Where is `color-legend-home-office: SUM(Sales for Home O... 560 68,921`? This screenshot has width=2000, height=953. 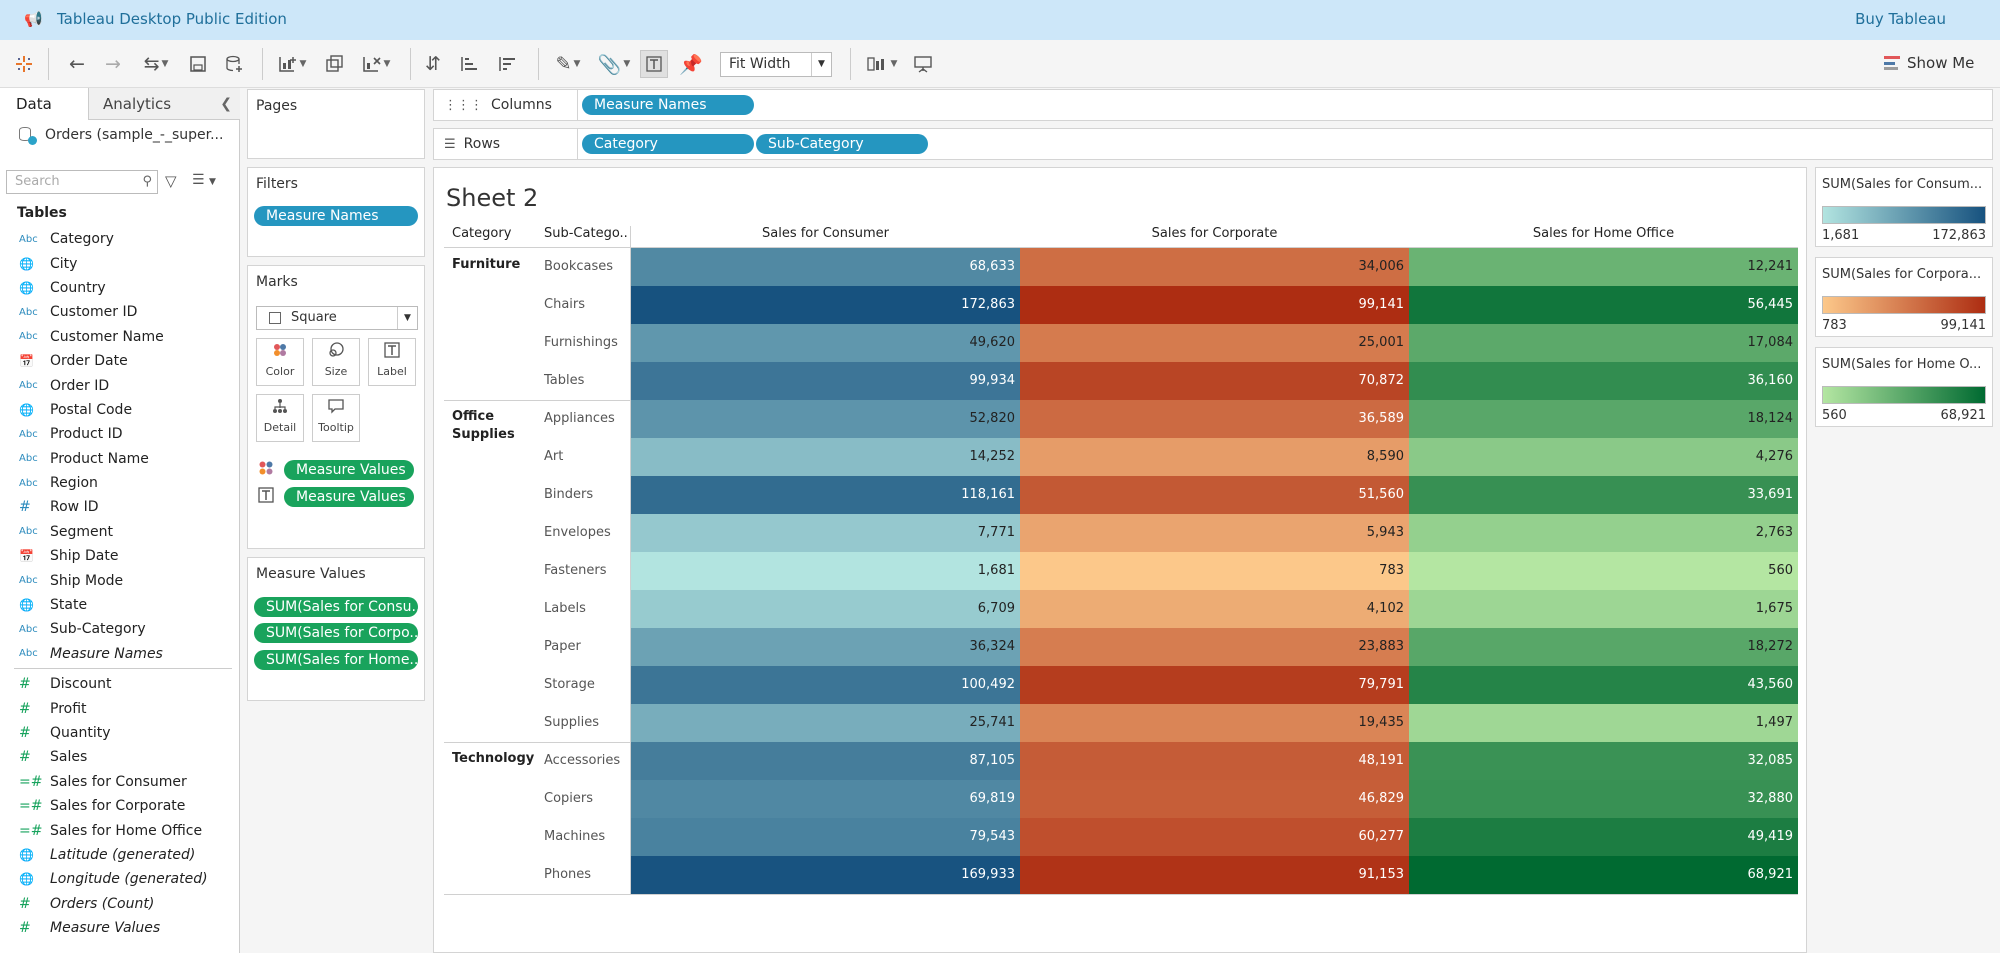 color-legend-home-office: SUM(Sales for Home O... 560 68,921 is located at coordinates (1904, 387).